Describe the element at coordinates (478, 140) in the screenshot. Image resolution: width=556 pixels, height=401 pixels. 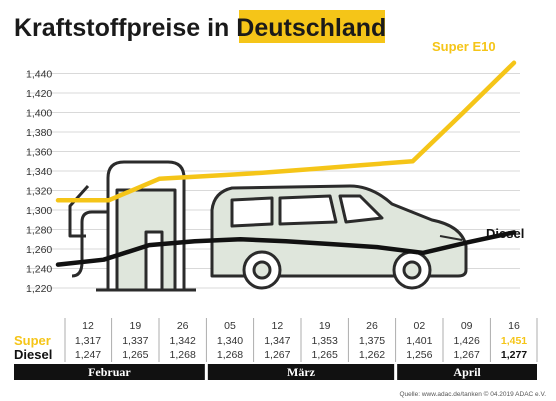
I see `legend: Super E10 Diesel` at that location.